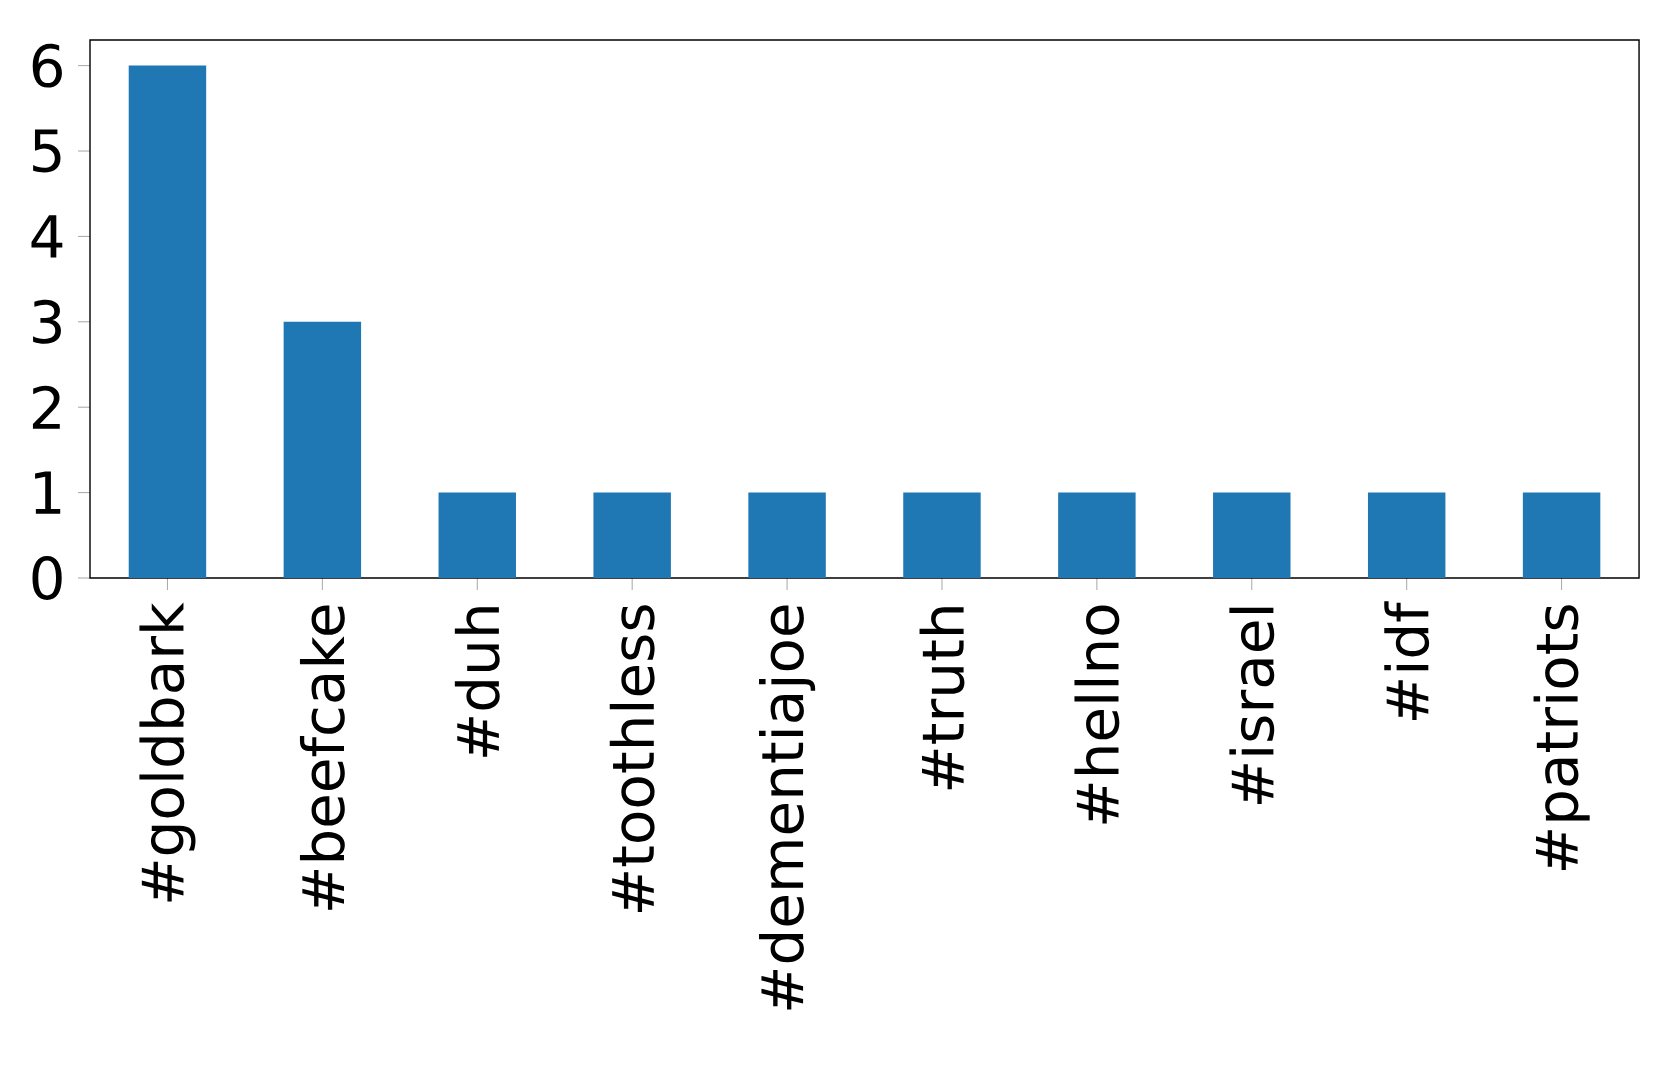  Describe the element at coordinates (632, 758) in the screenshot. I see `x-tick-label: #toothless` at that location.